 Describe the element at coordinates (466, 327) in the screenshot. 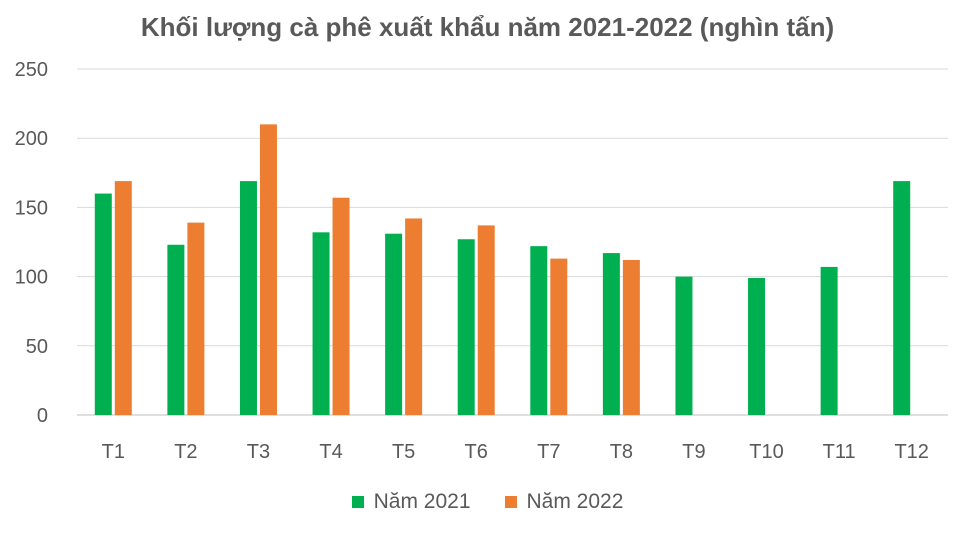

I see `bar-2021-t6` at that location.